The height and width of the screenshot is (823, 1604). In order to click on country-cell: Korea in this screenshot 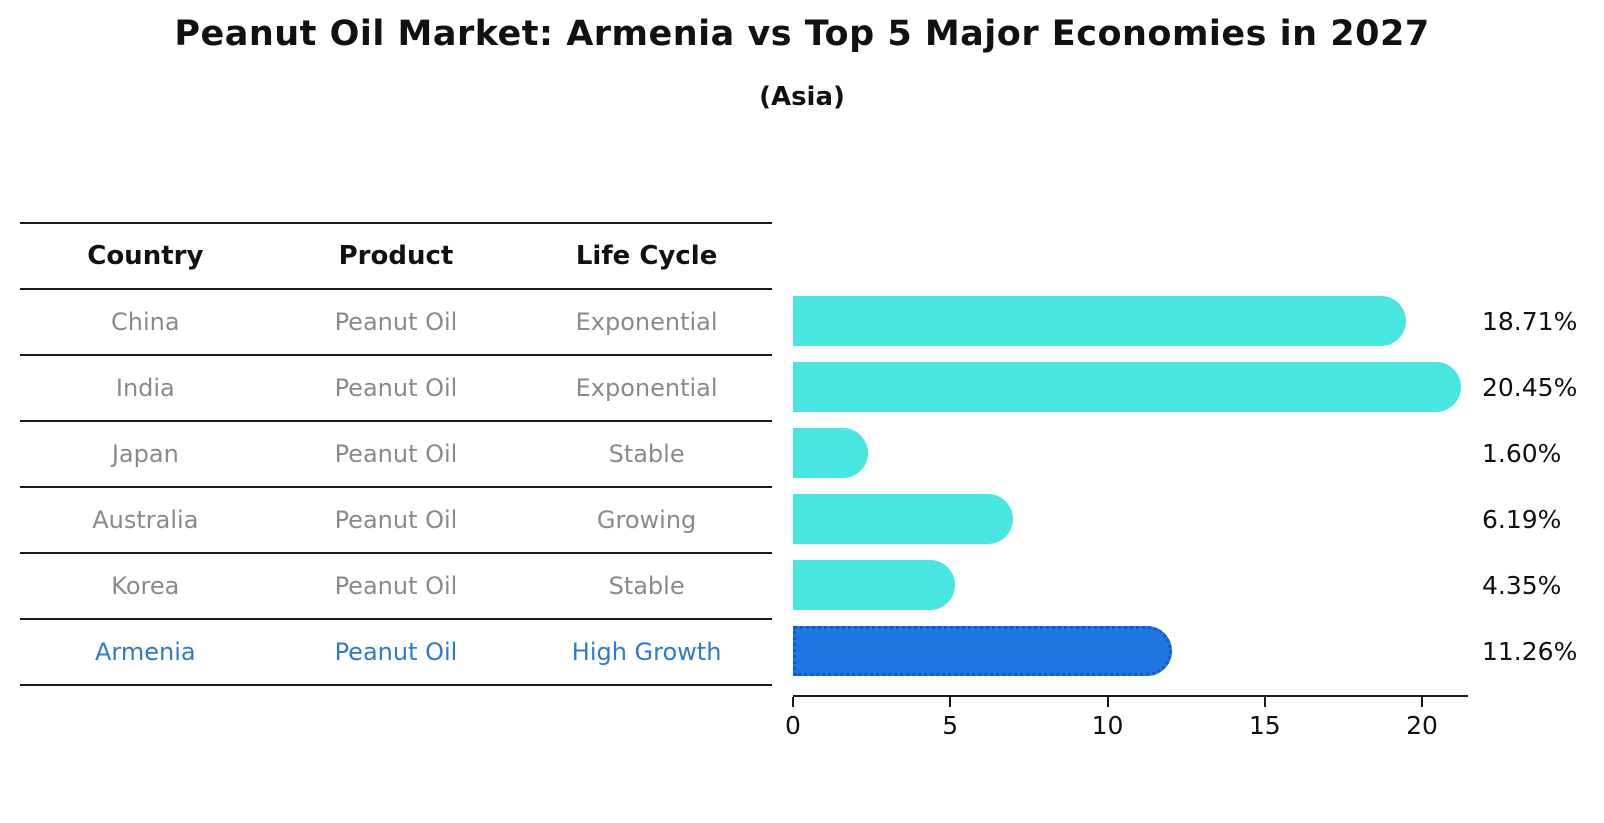, I will do `click(145, 586)`.